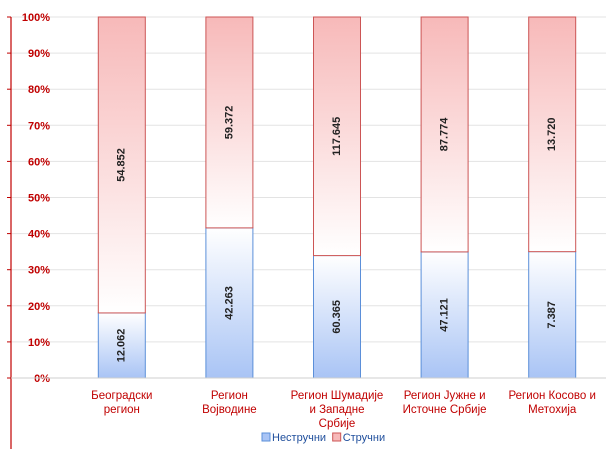 This screenshot has height=449, width=610. I want to click on data-label: 47.121, so click(445, 315).